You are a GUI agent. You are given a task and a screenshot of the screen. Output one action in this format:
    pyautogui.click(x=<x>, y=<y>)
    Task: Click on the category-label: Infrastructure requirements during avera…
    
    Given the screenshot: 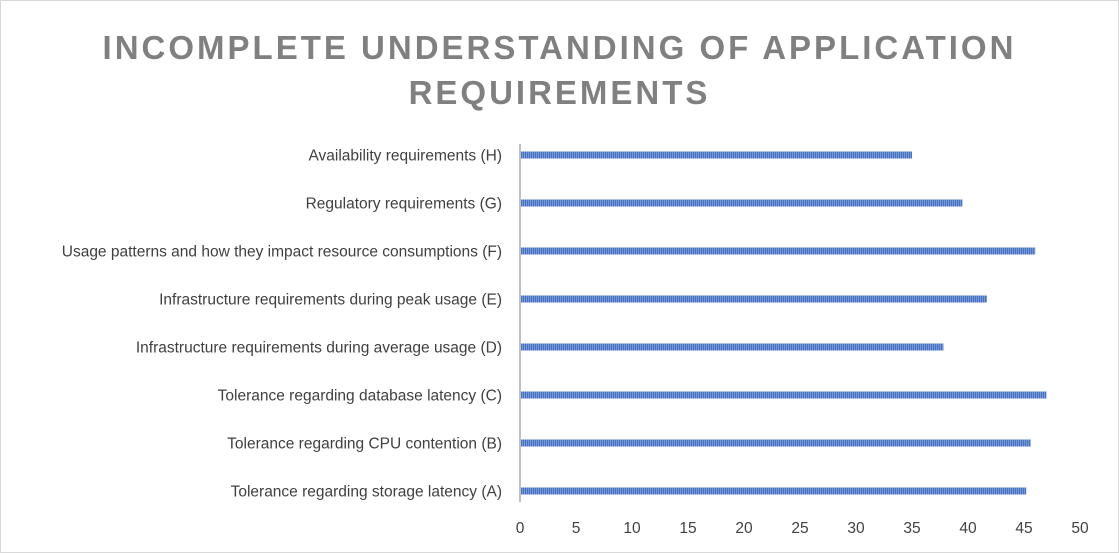 What is the action you would take?
    pyautogui.click(x=319, y=348)
    